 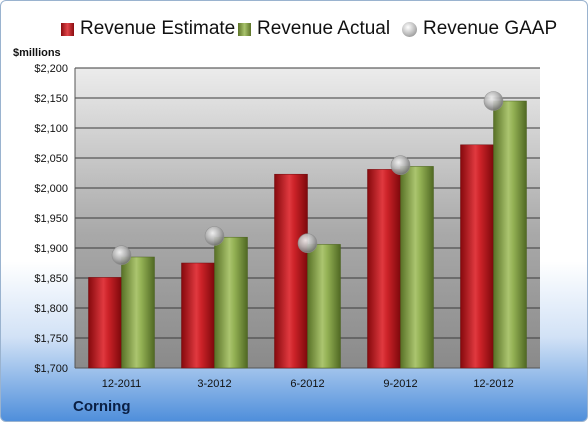 I want to click on legend-swatch-gaap, so click(x=409, y=29).